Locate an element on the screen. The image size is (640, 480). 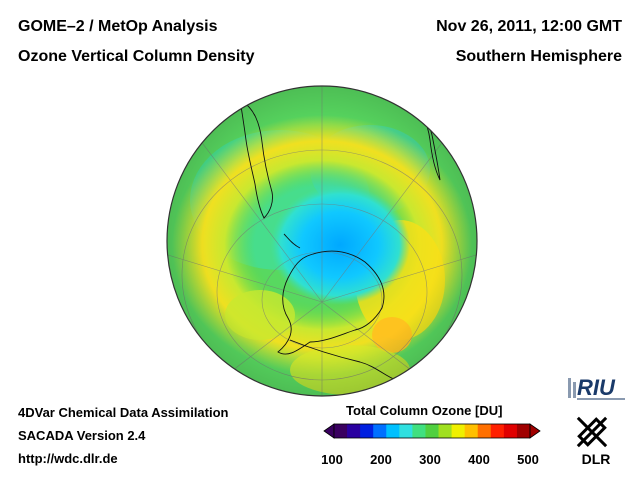
colorbar-arrow-left is located at coordinates (329, 431).